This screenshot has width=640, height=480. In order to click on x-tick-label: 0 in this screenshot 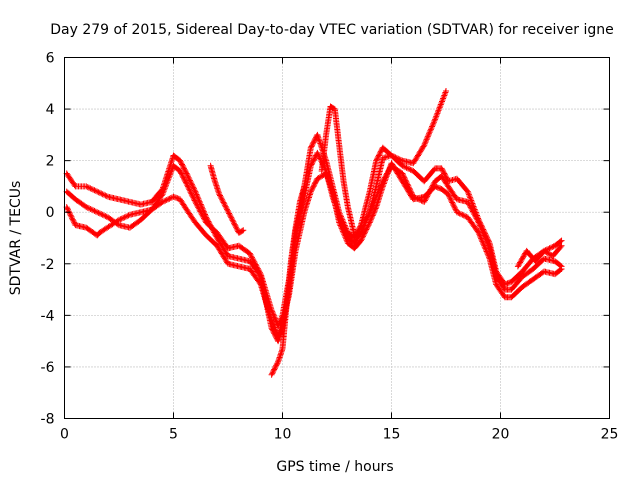, I will do `click(64, 435)`.